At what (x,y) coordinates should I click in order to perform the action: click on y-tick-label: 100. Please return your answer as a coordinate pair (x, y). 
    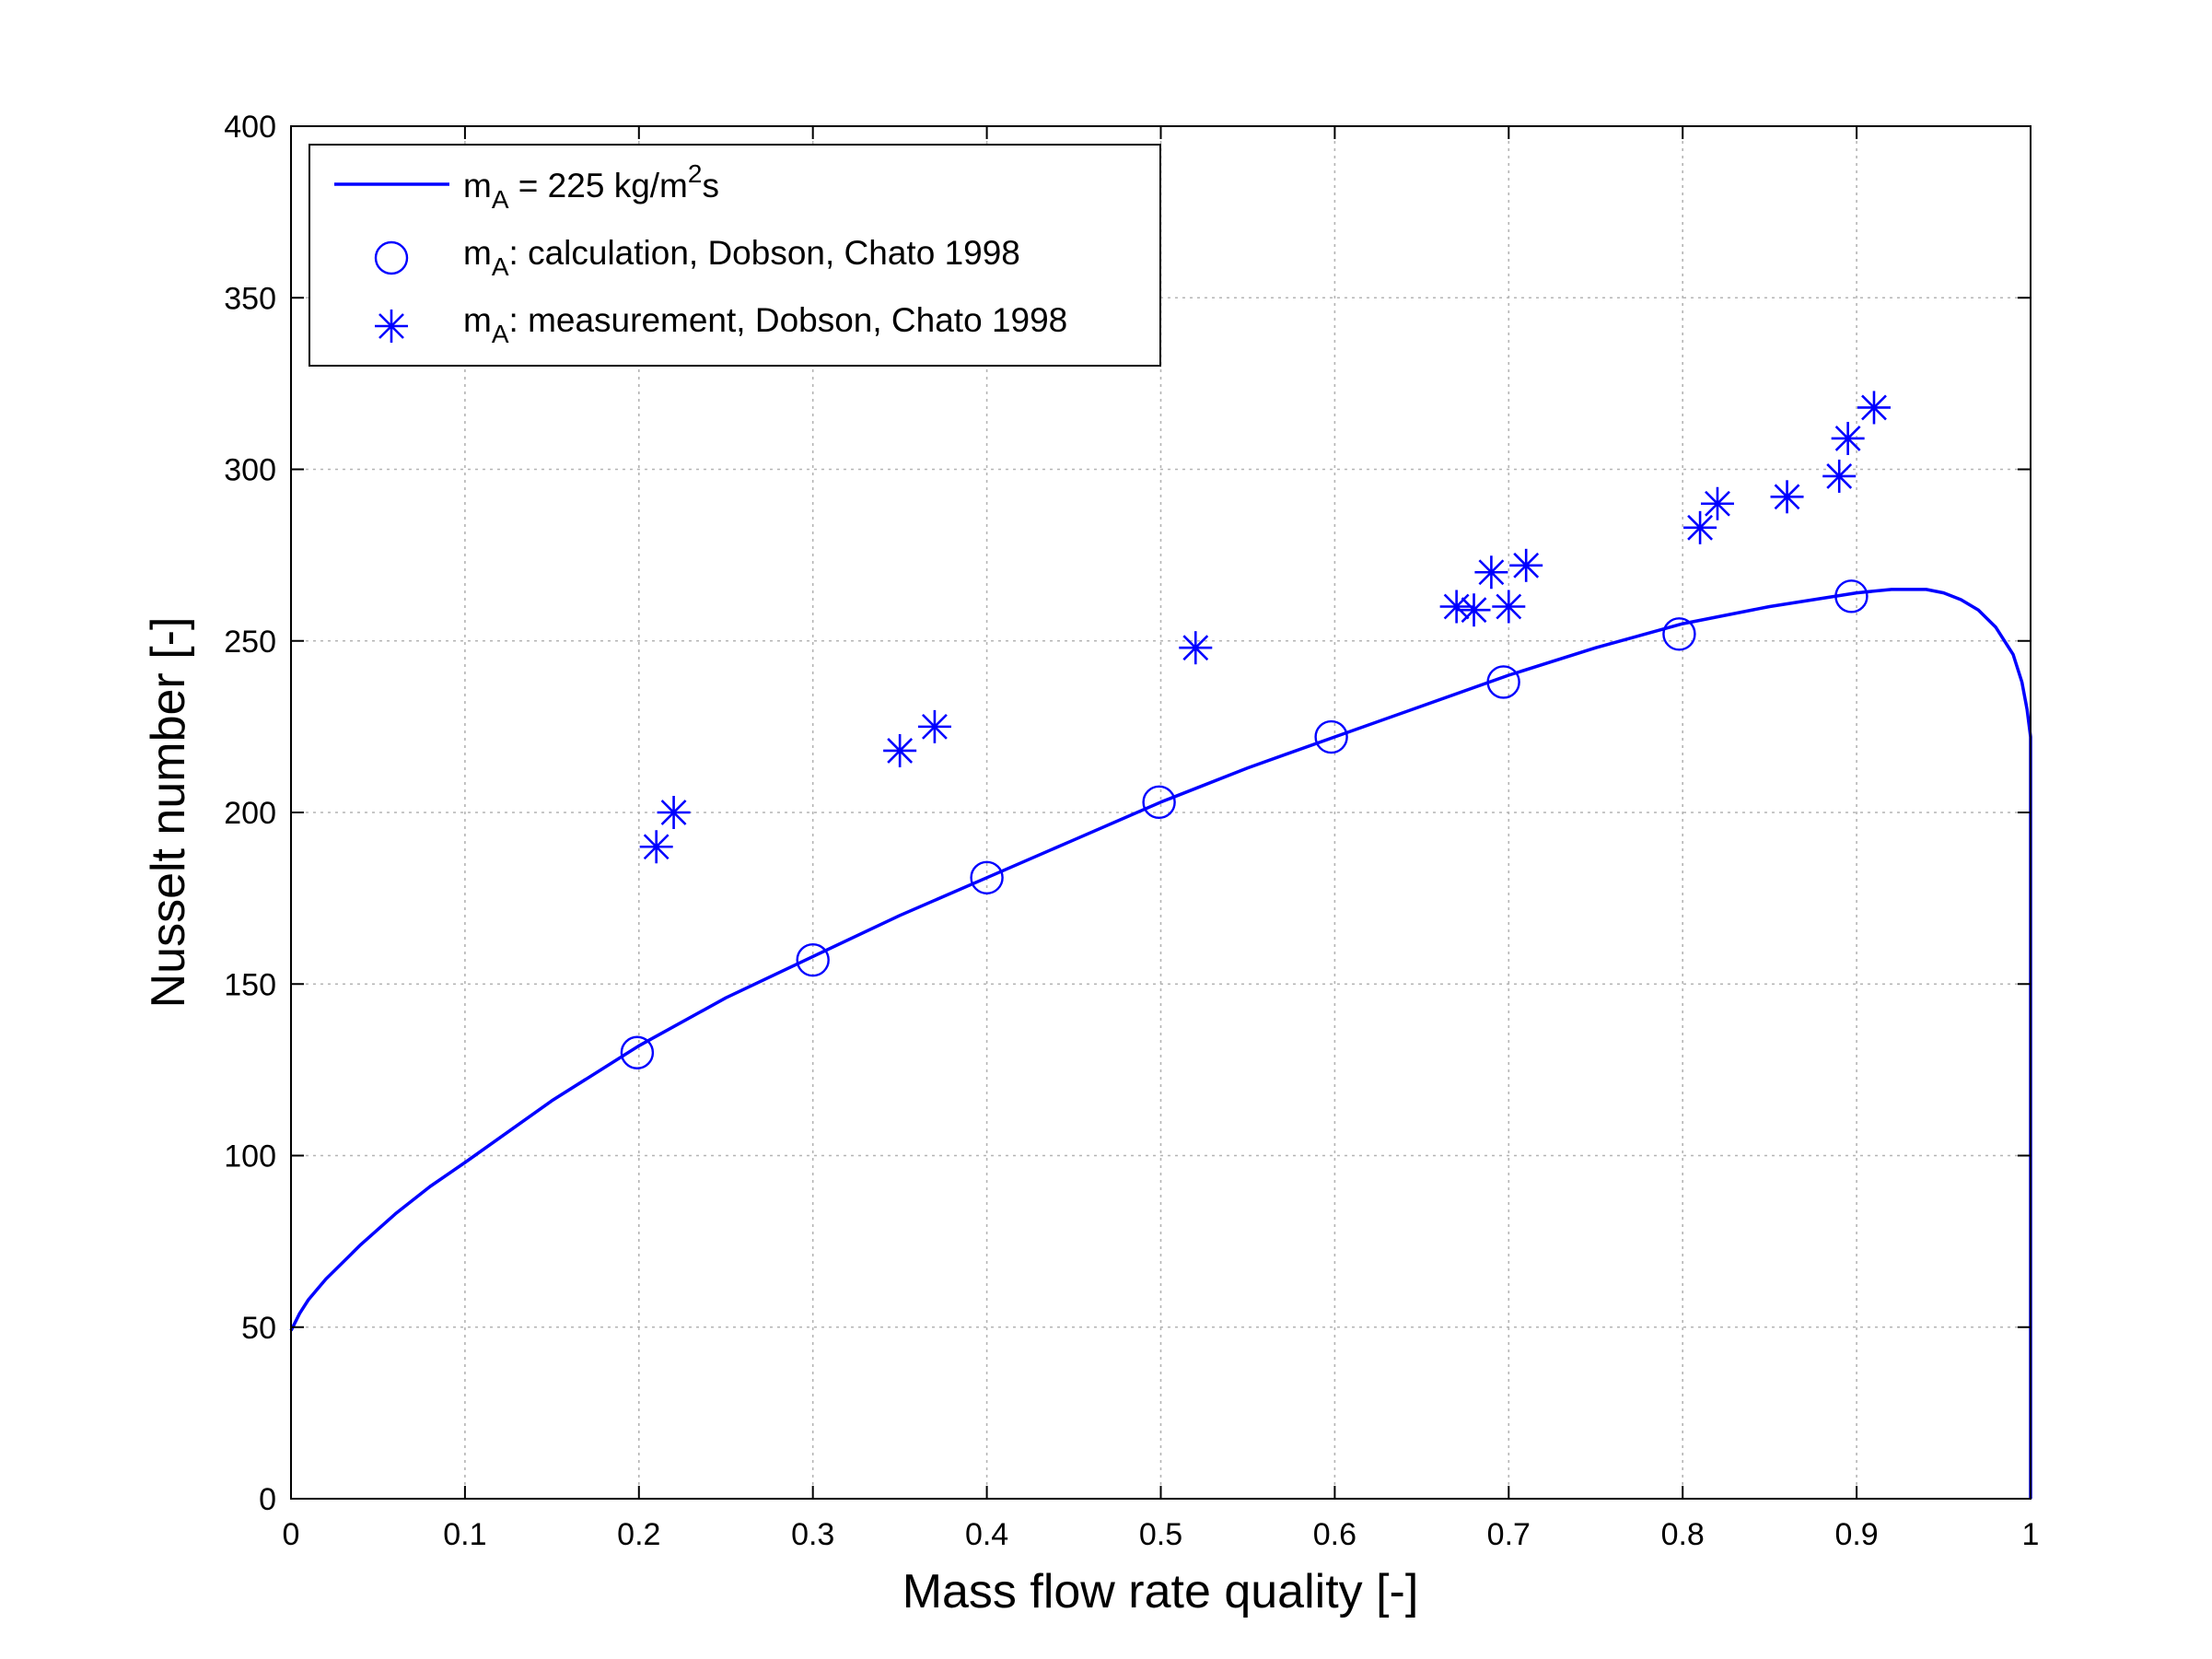
    Looking at the image, I should click on (250, 1156).